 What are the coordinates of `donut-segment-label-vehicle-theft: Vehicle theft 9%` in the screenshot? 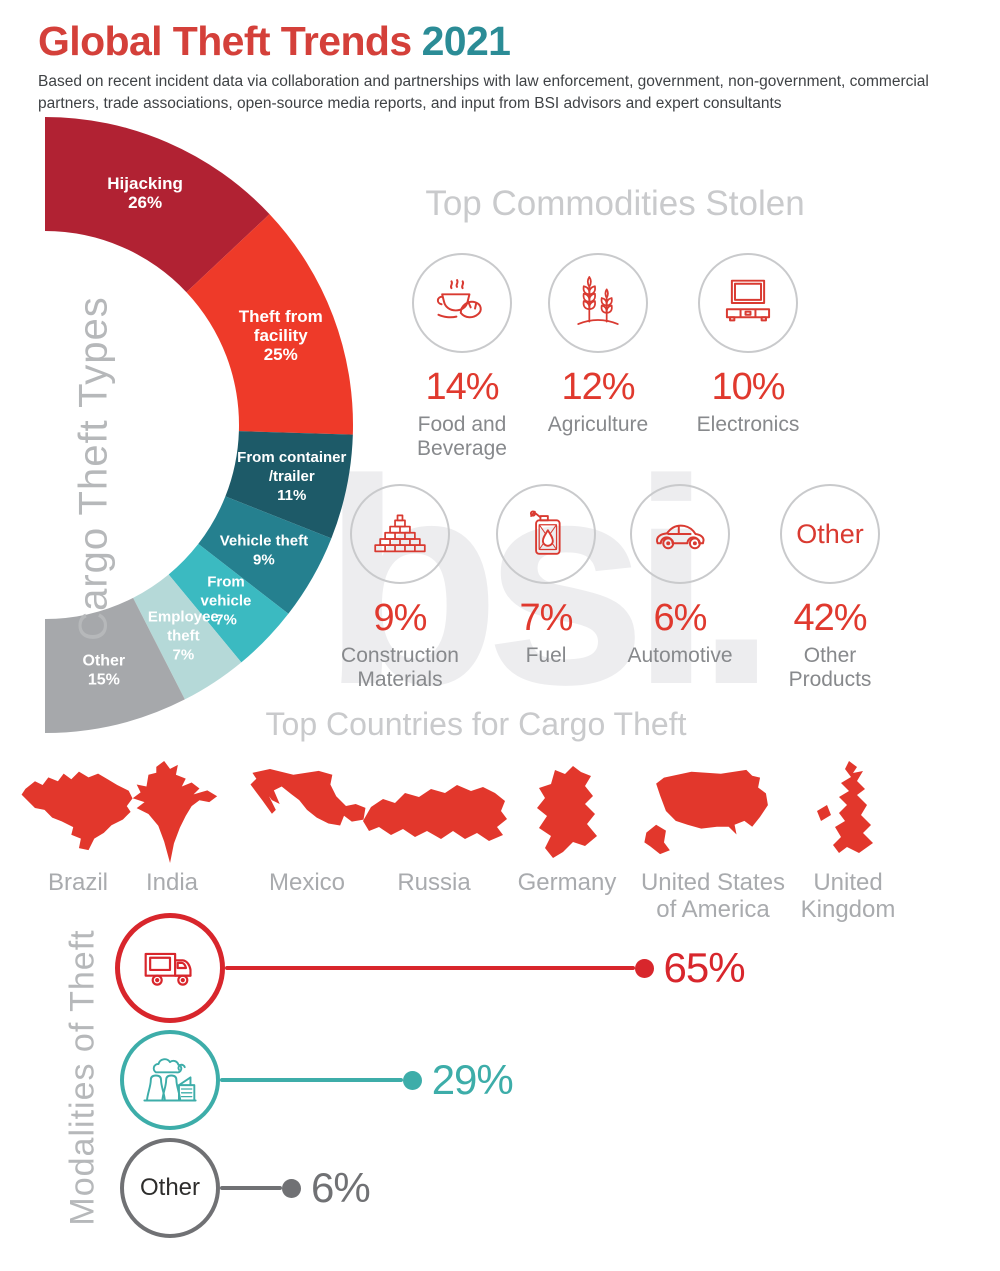 It's located at (264, 550).